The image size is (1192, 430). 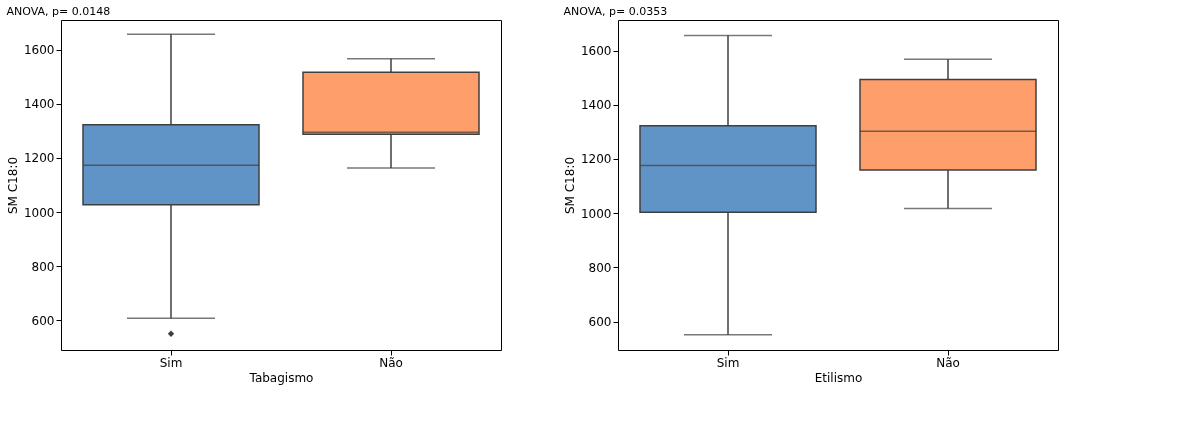 I want to click on chart-title: ANOVA, p= 0.0148, so click(x=58, y=11).